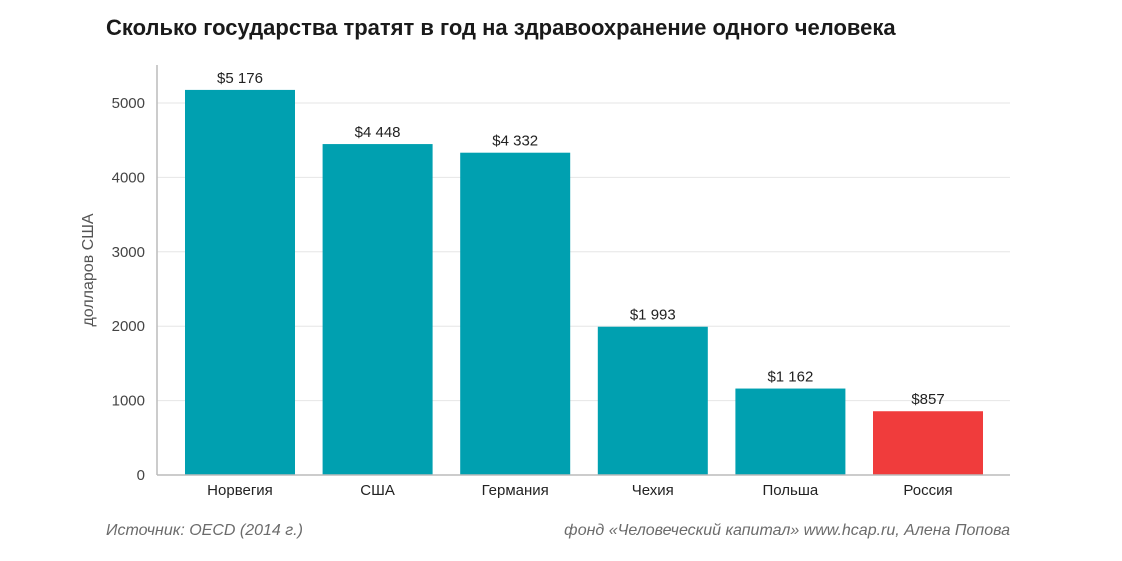 The width and height of the screenshot is (1122, 561). Describe the element at coordinates (515, 141) in the screenshot. I see `data-label: $4 332` at that location.